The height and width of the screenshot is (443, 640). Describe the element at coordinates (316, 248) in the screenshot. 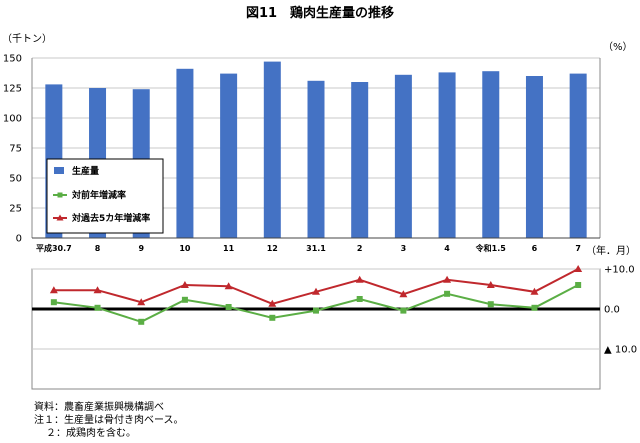

I see `x-tick-label: 31.1` at that location.